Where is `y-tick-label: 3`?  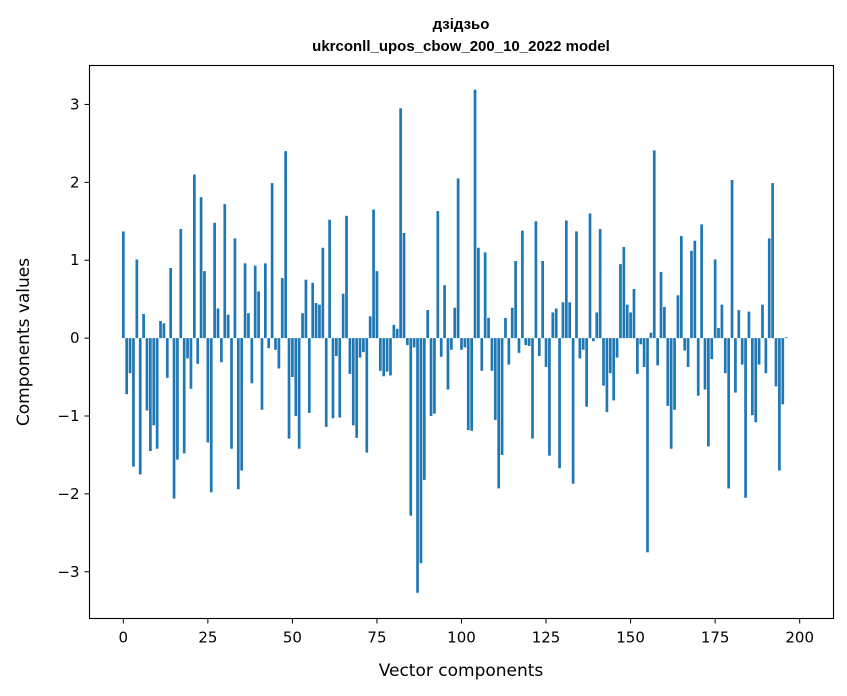
y-tick-label: 3 is located at coordinates (75, 104).